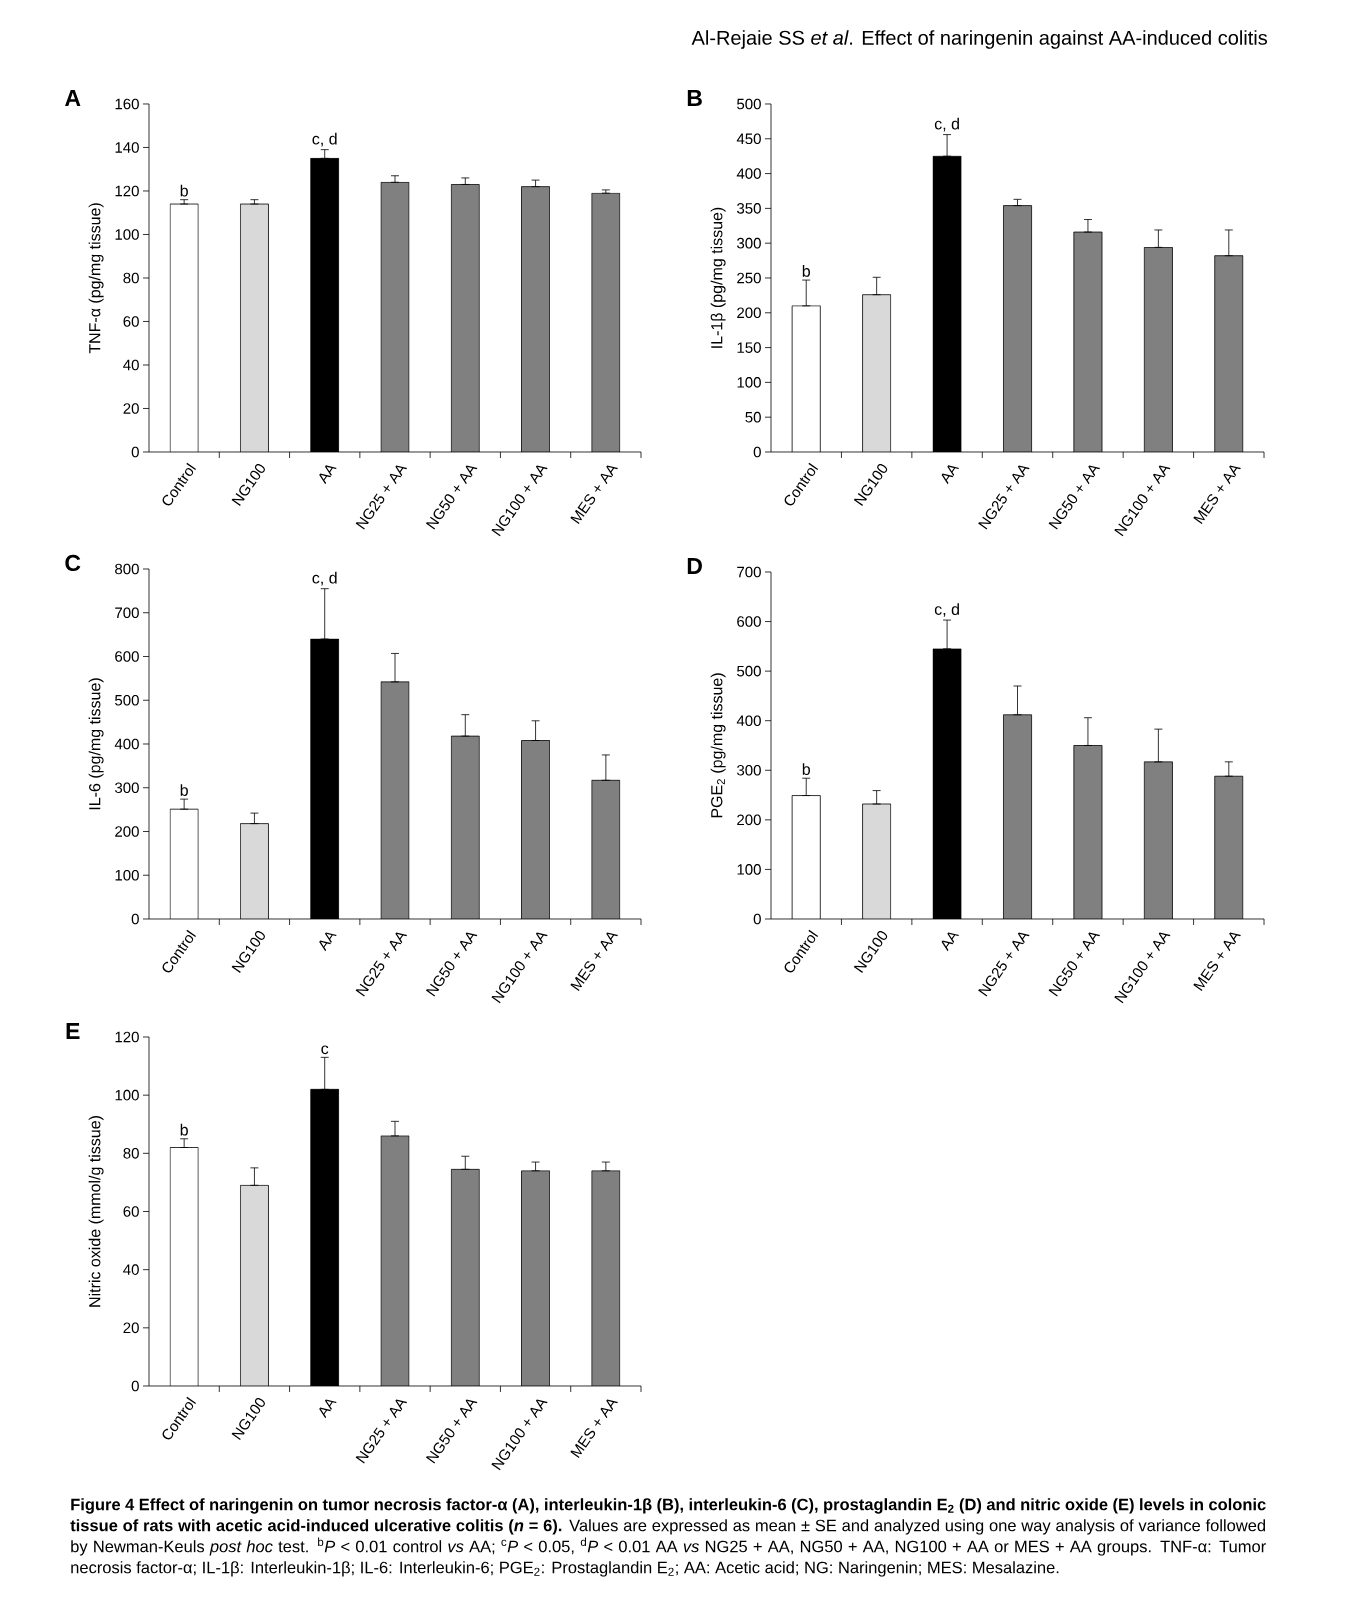 The width and height of the screenshot is (1354, 1608). I want to click on text: tissue of rats with acetic acid-induced ulcerative colitis (n = 6)., so click(316, 1527).